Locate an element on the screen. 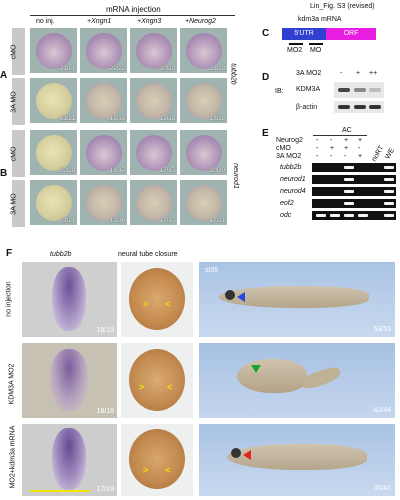  mo-bar is located at coordinates (316, 44).